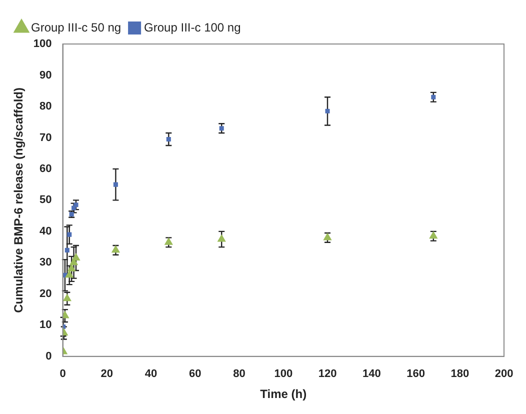 The image size is (526, 414). Describe the element at coordinates (46, 231) in the screenshot. I see `y-tick-label: 40` at that location.